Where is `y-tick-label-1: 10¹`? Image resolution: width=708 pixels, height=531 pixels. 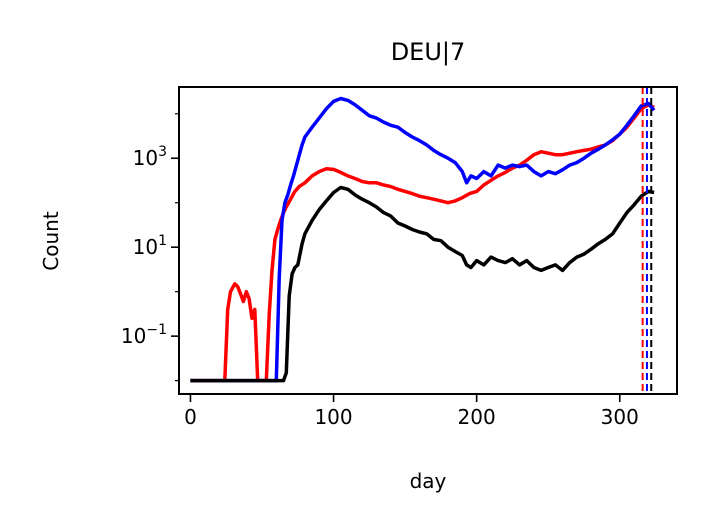
y-tick-label-1: 10¹ is located at coordinates (150, 246).